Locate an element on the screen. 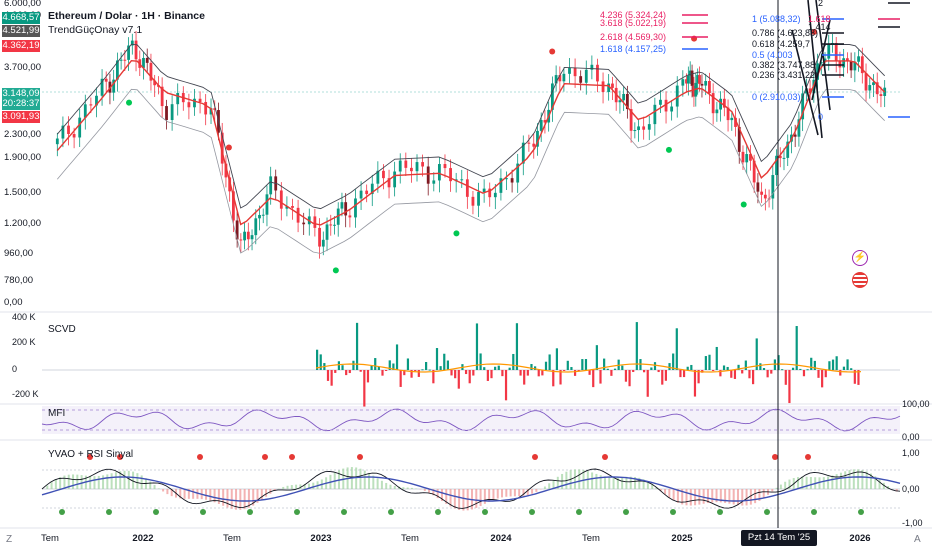 Image resolution: width=932 pixels, height=555 pixels. sell-signal-dot is located at coordinates (265, 457).